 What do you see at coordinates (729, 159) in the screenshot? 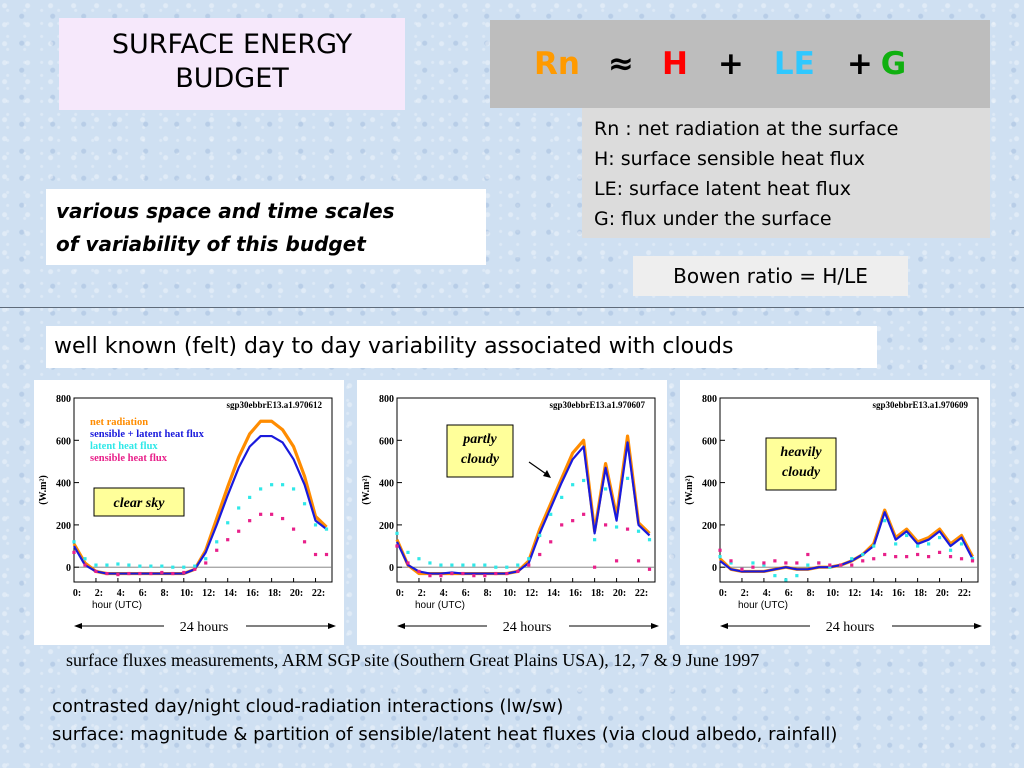
I see `definition-h: H: surface sensible heat flux` at bounding box center [729, 159].